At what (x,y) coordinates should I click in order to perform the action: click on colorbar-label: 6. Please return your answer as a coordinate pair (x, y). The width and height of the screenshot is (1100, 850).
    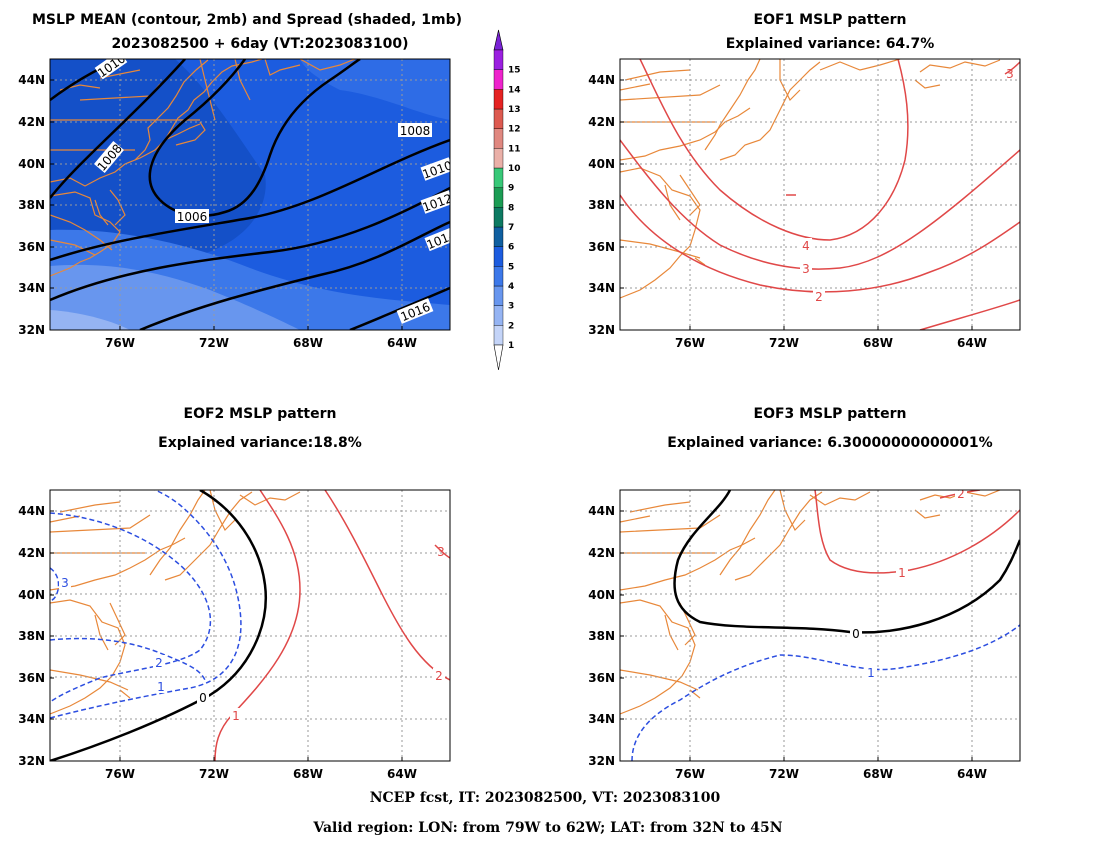
    Looking at the image, I should click on (511, 248).